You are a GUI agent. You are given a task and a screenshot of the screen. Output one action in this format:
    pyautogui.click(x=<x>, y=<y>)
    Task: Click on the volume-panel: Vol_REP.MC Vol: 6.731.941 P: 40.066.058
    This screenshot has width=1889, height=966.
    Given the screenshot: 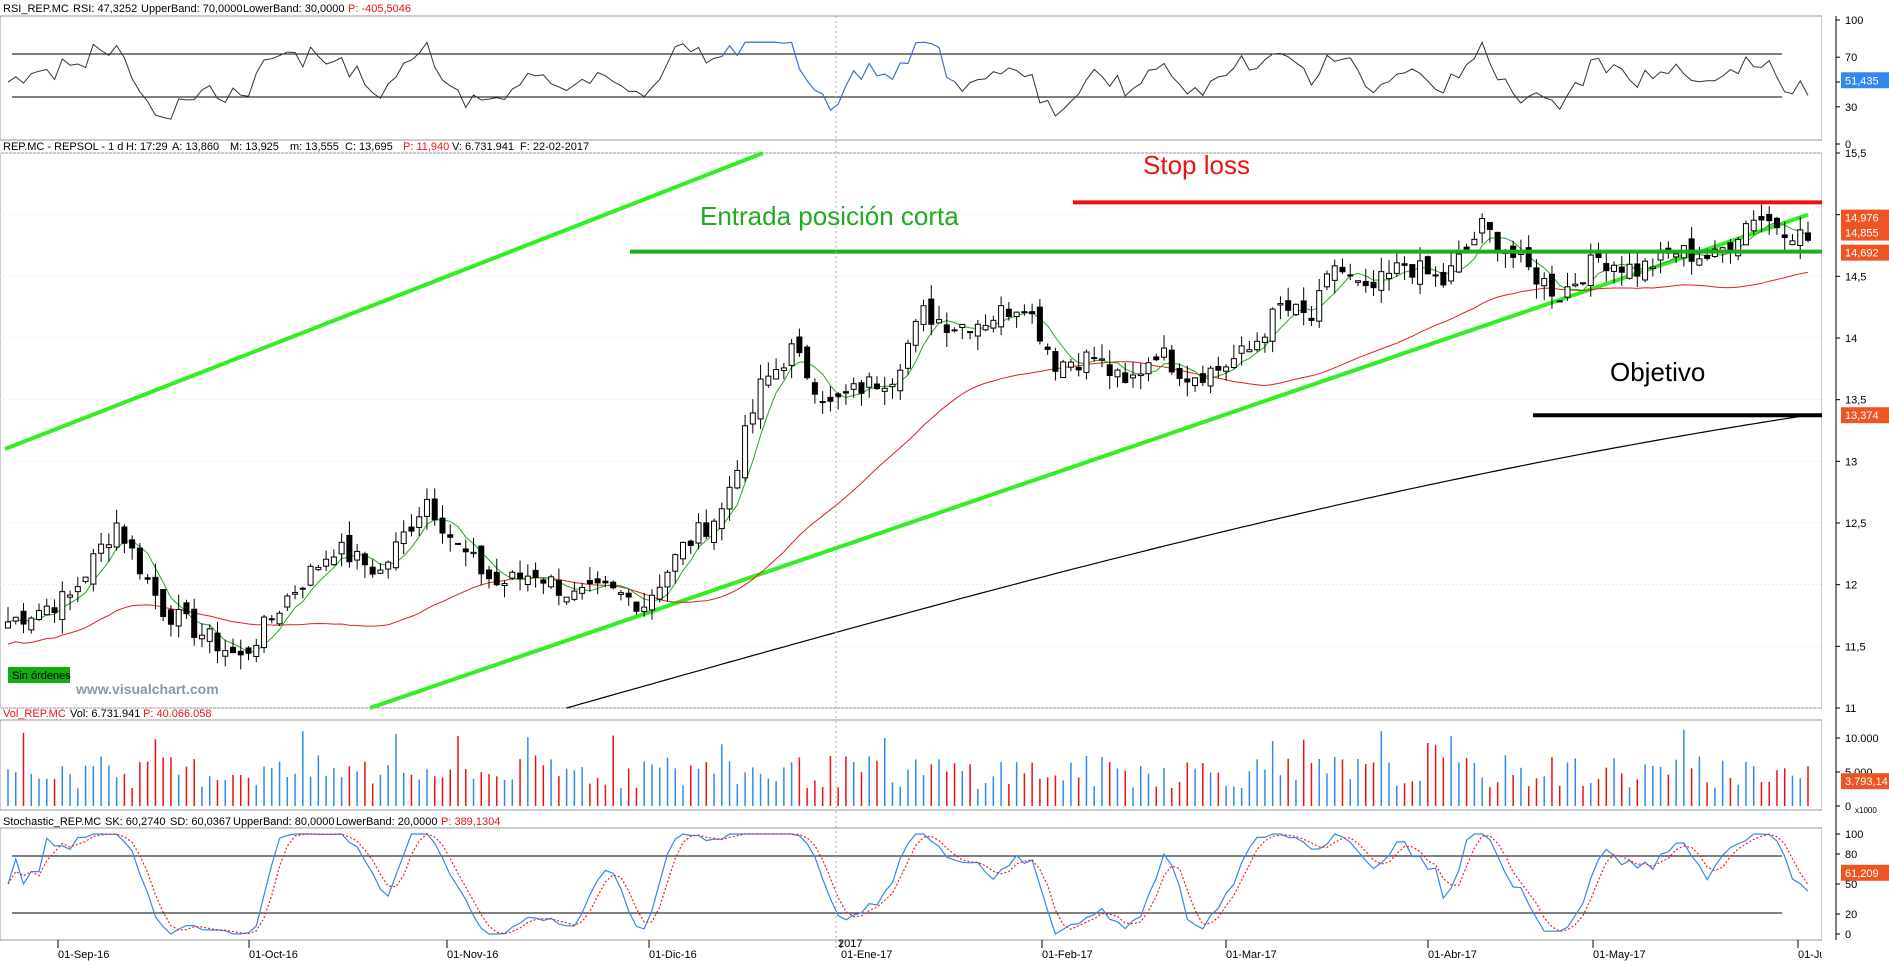 What is the action you would take?
    pyautogui.click(x=911, y=759)
    